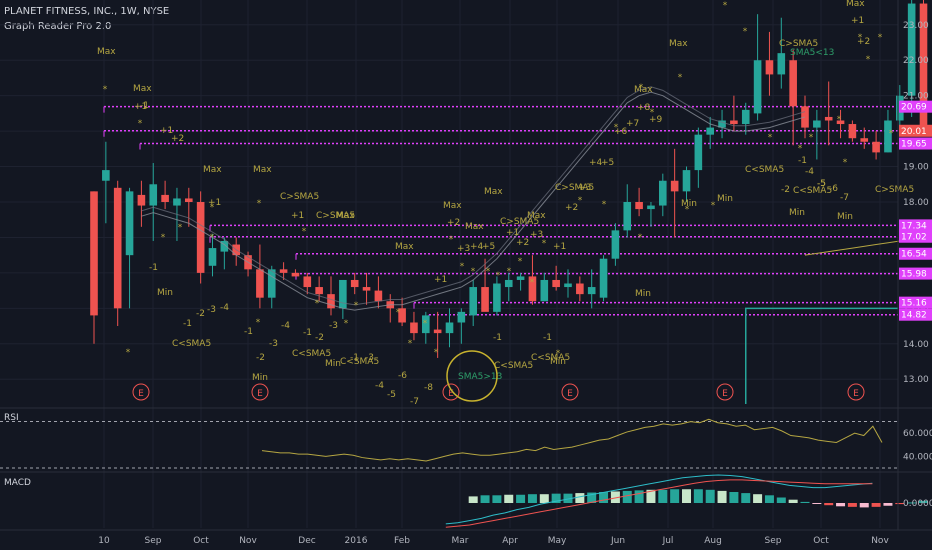 The image size is (932, 550). I want to click on annotation-68: -3, so click(273, 344).